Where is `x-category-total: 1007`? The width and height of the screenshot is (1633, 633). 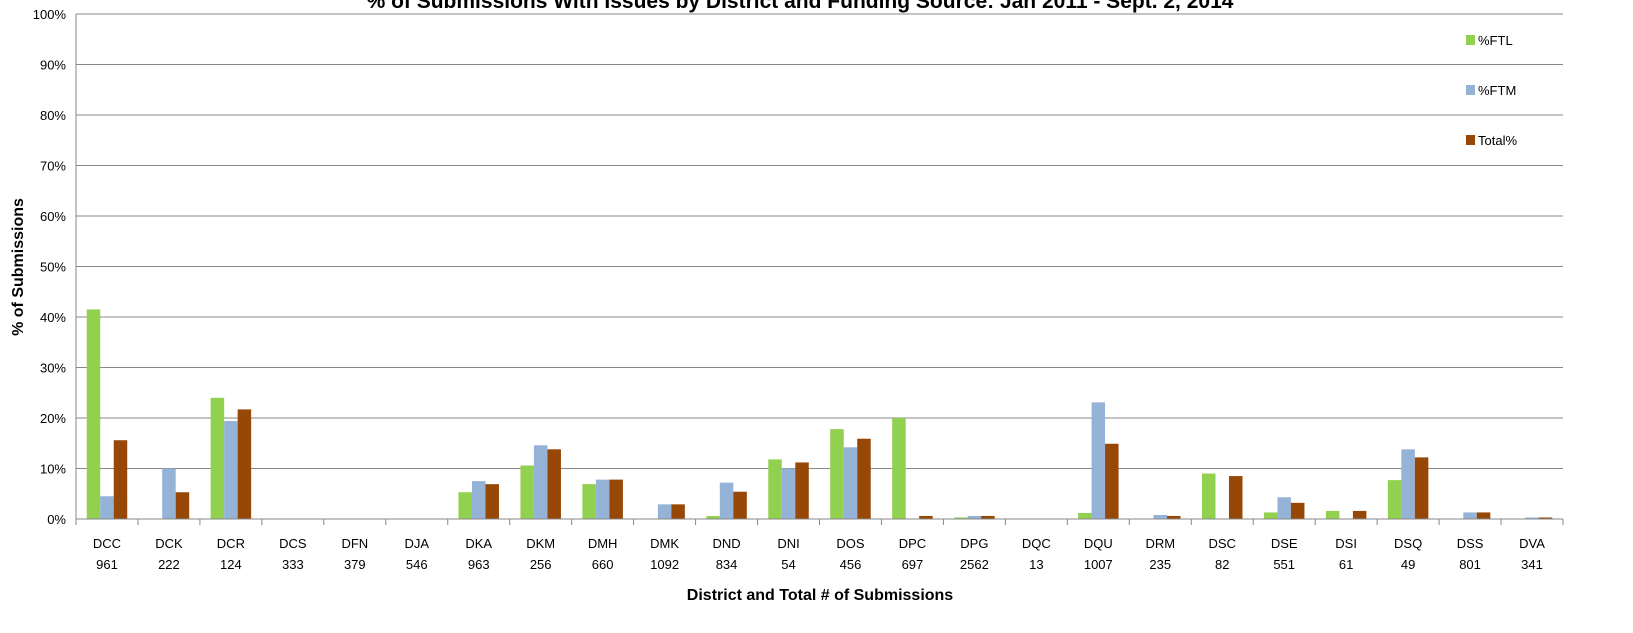
x-category-total: 1007 is located at coordinates (1098, 564).